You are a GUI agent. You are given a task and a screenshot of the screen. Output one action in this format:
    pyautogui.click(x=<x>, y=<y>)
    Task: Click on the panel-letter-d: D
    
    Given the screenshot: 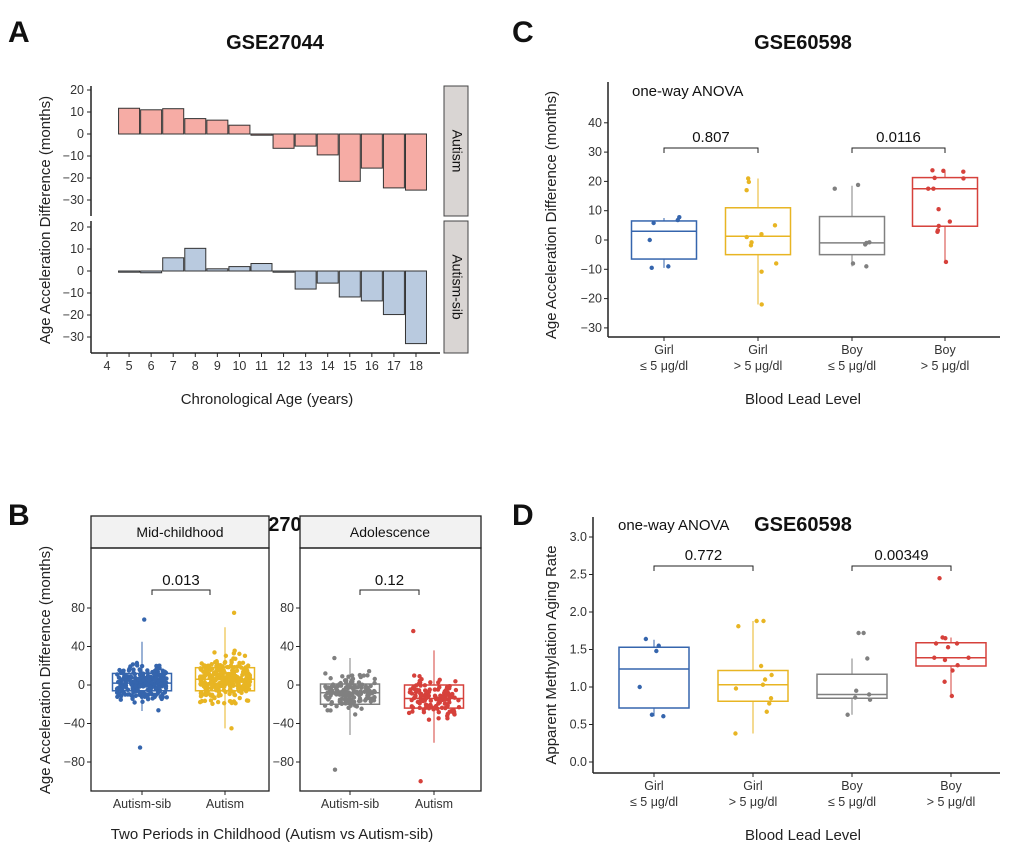 What is the action you would take?
    pyautogui.click(x=523, y=515)
    